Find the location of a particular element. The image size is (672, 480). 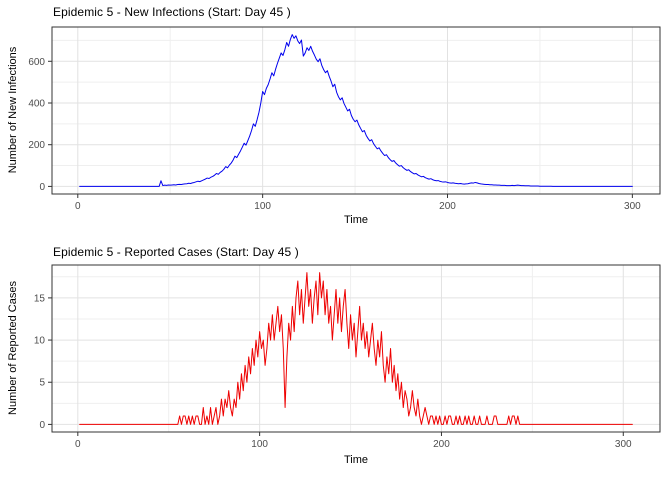

y-axis-label: Number of New Infections is located at coordinates (13, 110).